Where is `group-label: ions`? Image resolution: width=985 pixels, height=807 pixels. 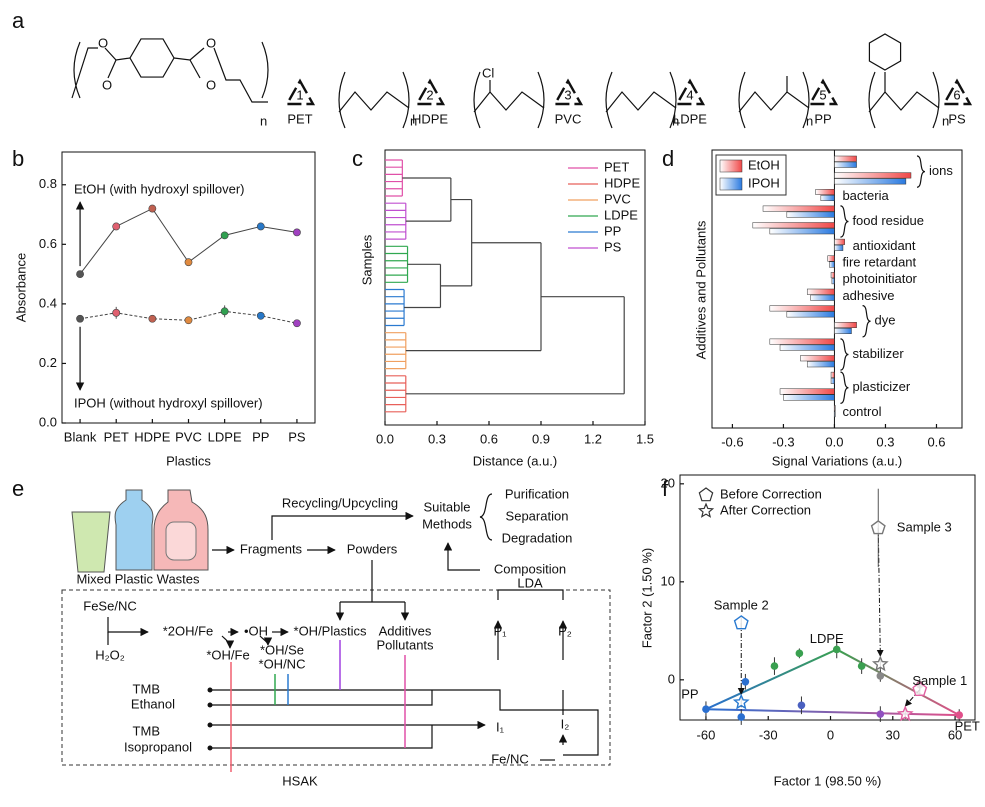 group-label: ions is located at coordinates (941, 170).